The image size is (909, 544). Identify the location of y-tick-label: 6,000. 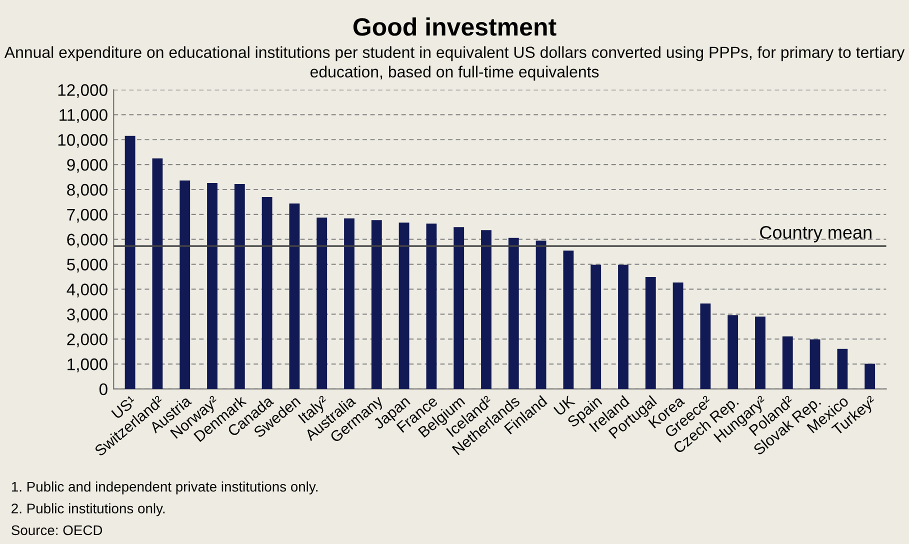
(87, 241).